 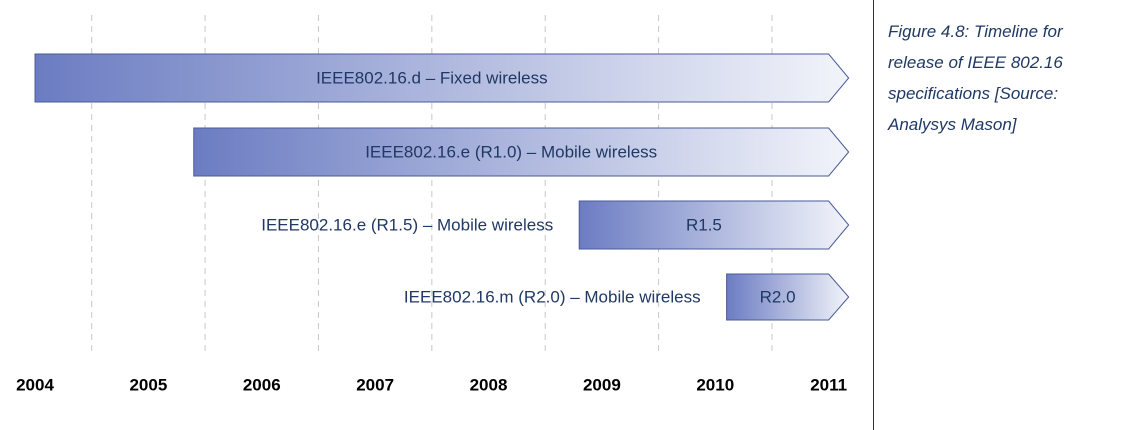 What do you see at coordinates (778, 296) in the screenshot?
I see `bar-label: R2.0` at bounding box center [778, 296].